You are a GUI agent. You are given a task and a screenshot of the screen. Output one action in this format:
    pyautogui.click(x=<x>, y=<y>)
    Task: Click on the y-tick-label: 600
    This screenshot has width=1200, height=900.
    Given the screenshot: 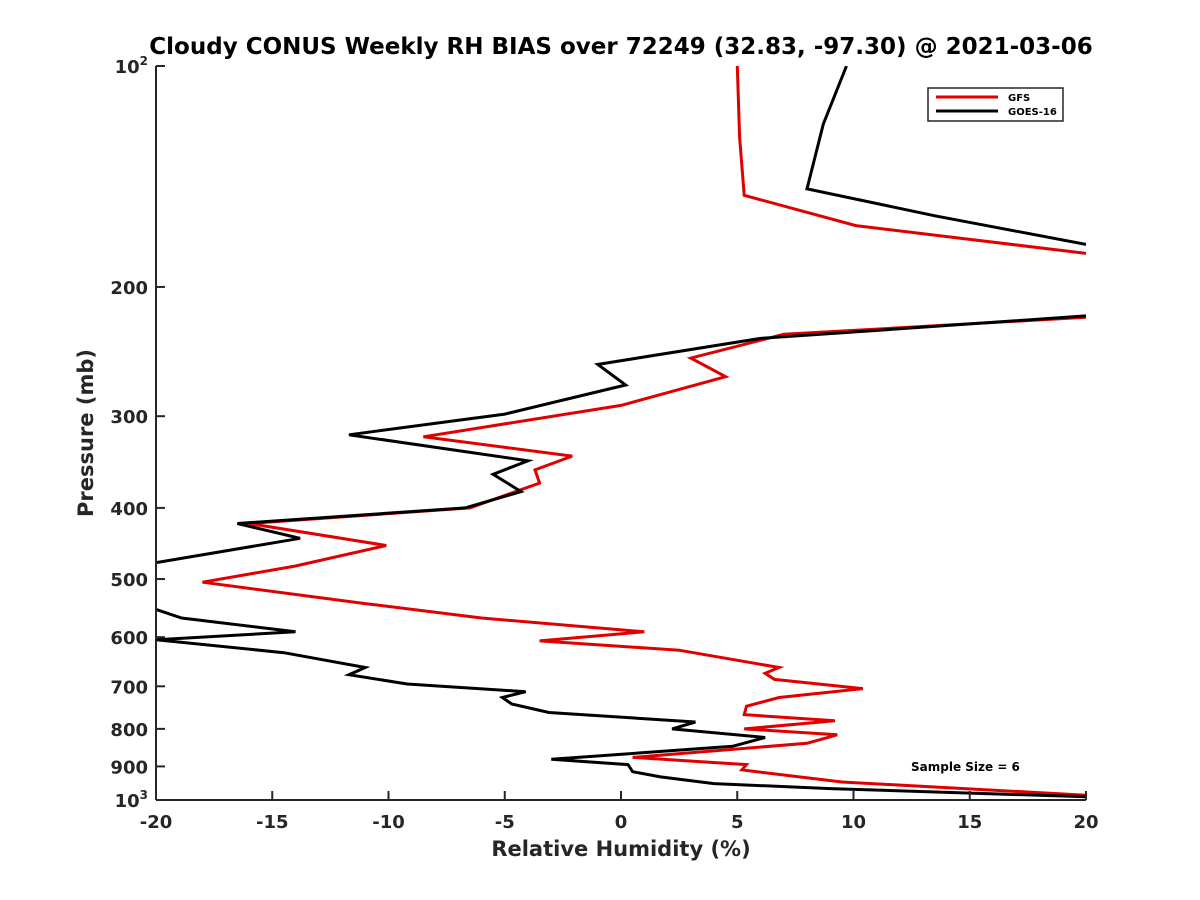 What is the action you would take?
    pyautogui.click(x=129, y=638)
    